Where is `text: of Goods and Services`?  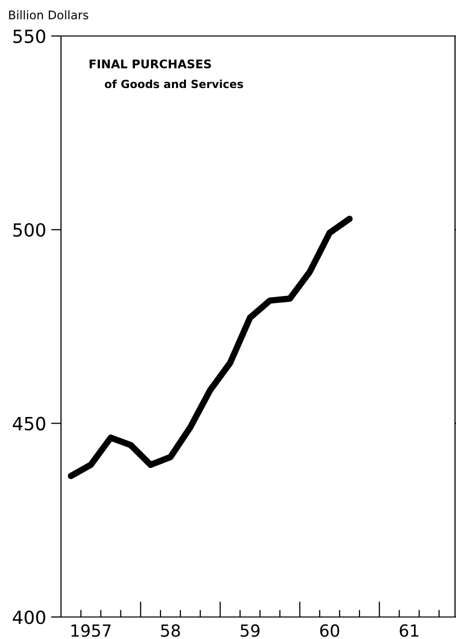 text: of Goods and Services is located at coordinates (174, 84).